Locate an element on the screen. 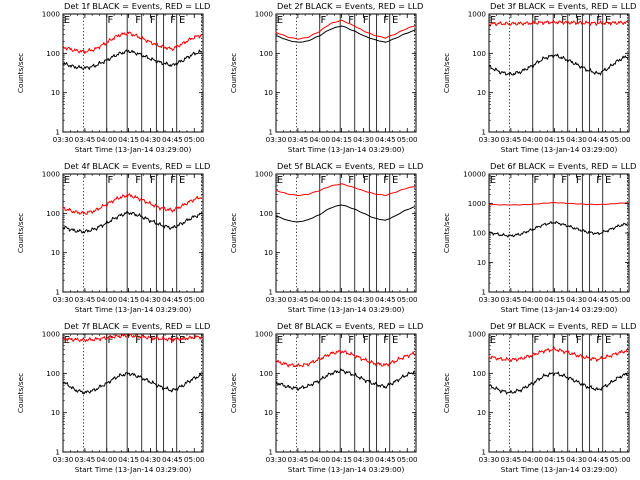 This screenshot has width=640, height=480. y-tick-label: 10000 is located at coordinates (474, 174).